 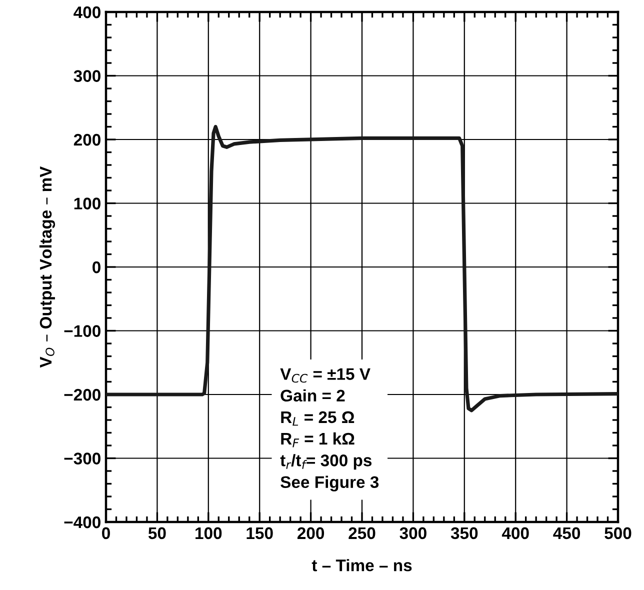 What do you see at coordinates (82, 331) in the screenshot?
I see `y-tick-label: −100` at bounding box center [82, 331].